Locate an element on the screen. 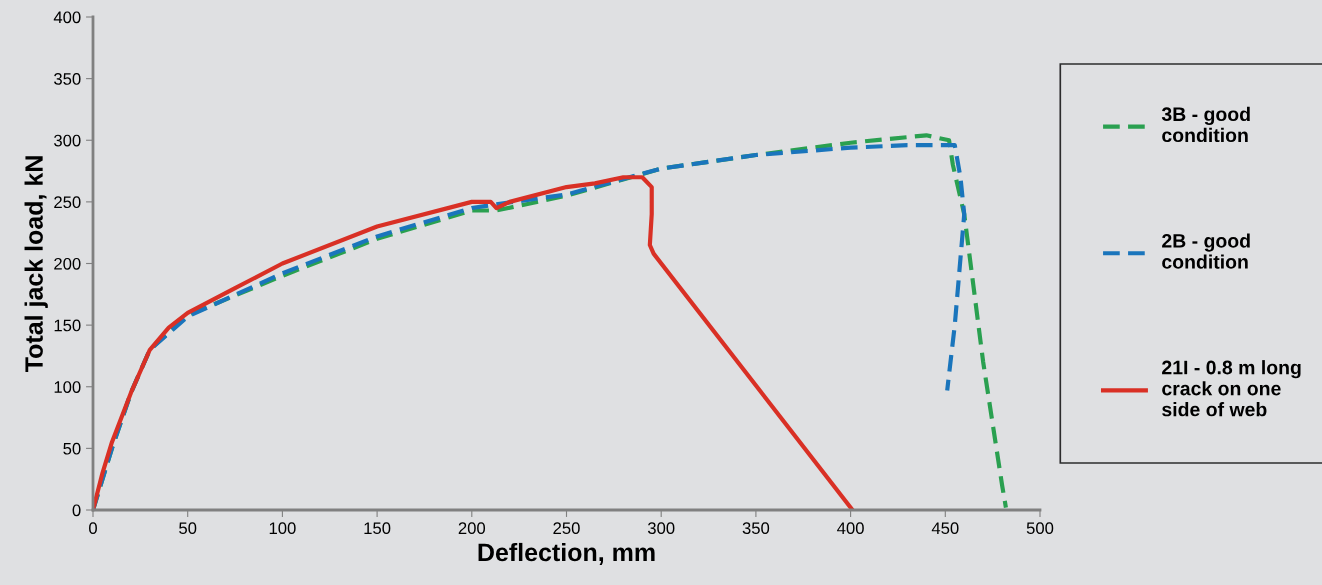 This screenshot has width=1322, height=585. x-tick-label: 150 is located at coordinates (377, 528).